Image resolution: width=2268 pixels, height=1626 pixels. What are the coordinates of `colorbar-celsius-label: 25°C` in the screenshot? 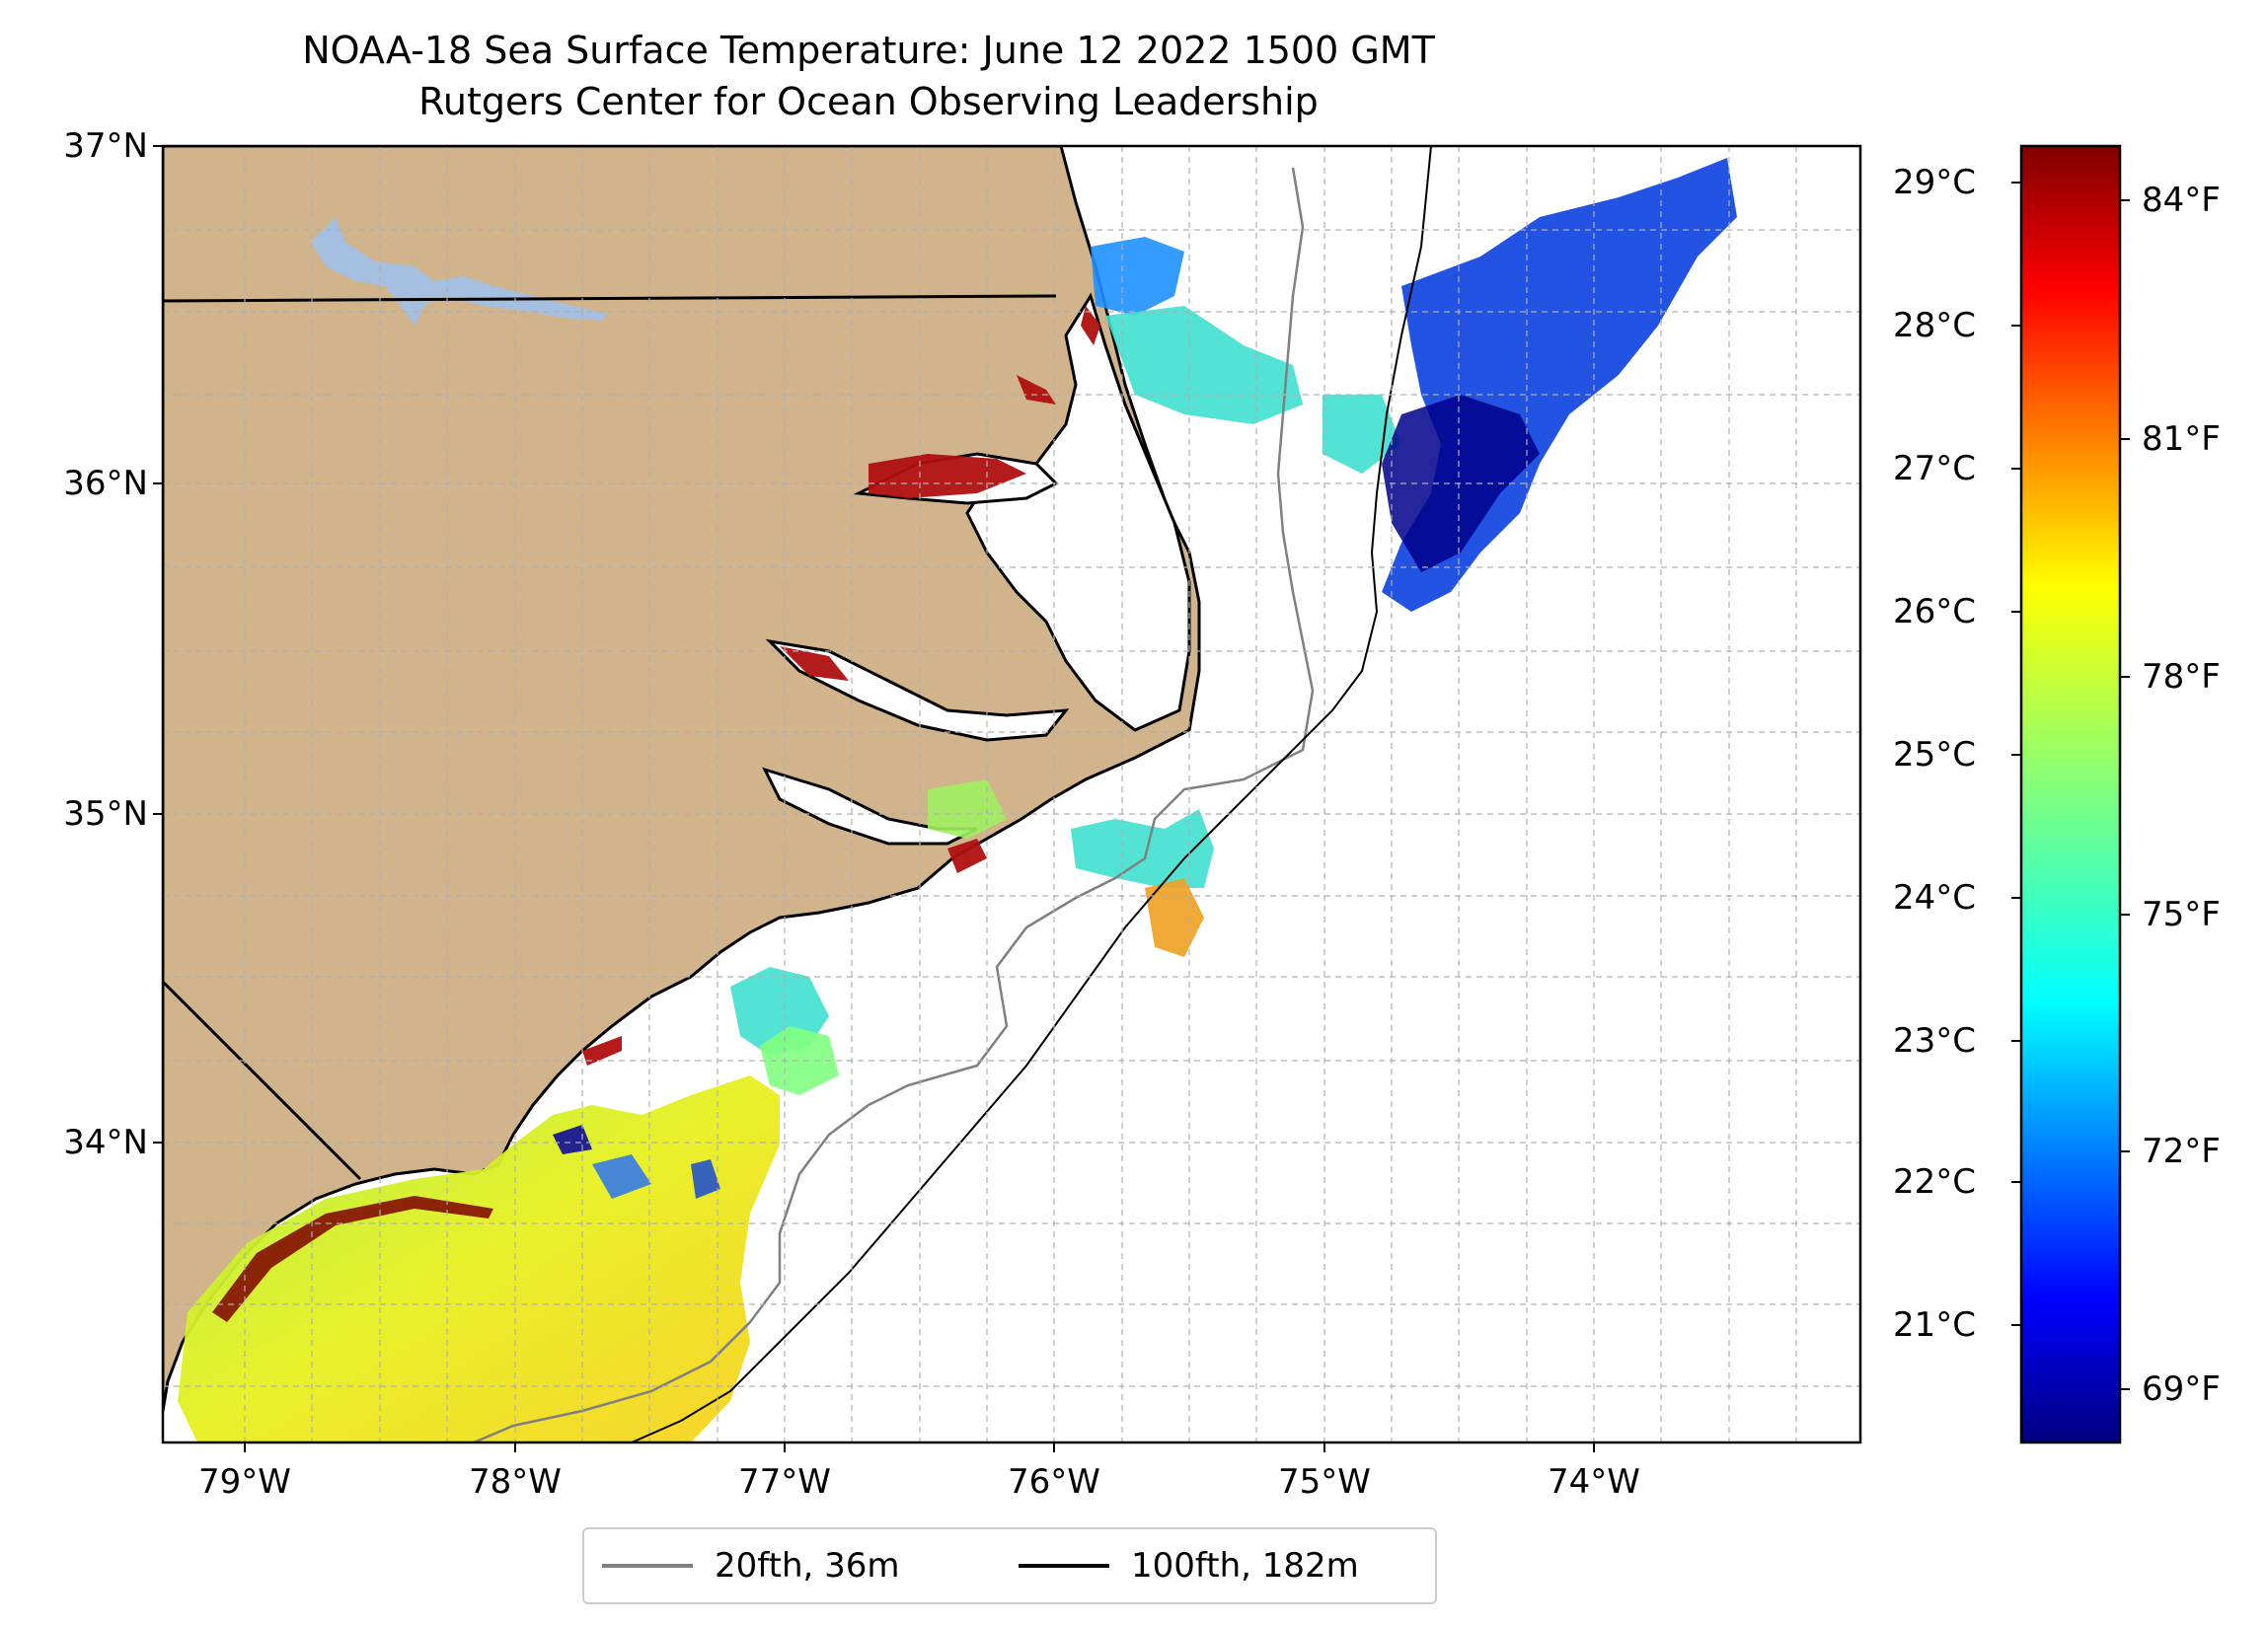 It's located at (1935, 755).